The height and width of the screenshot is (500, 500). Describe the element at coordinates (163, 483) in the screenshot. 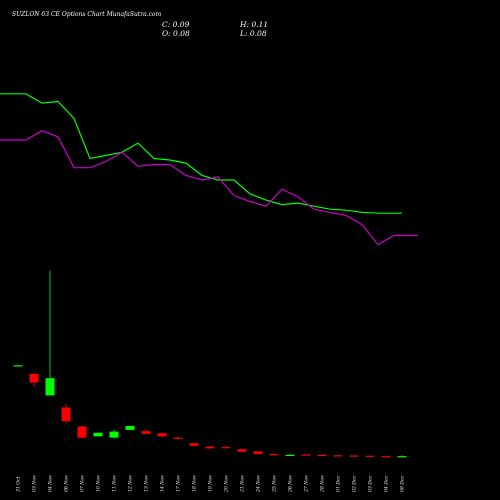

I see `x-tick-label: 14 Nov` at that location.